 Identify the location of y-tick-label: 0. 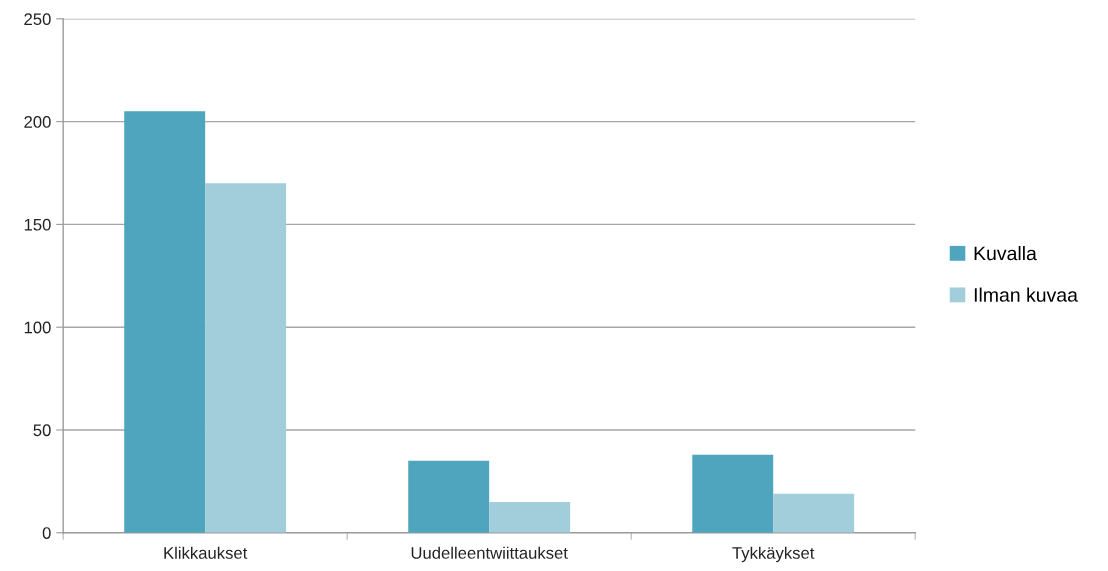
(46, 533).